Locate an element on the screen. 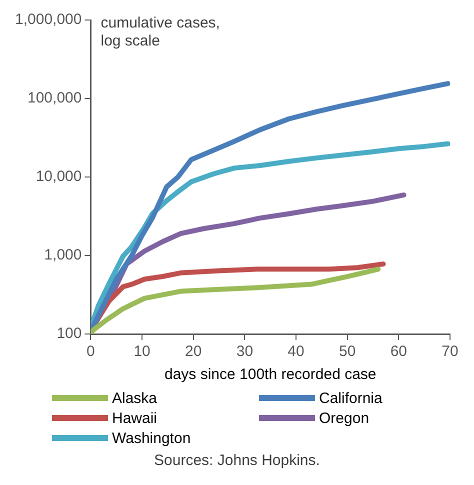 This screenshot has width=474, height=485. x-axis-title: days since 100th recorded case is located at coordinates (270, 375).